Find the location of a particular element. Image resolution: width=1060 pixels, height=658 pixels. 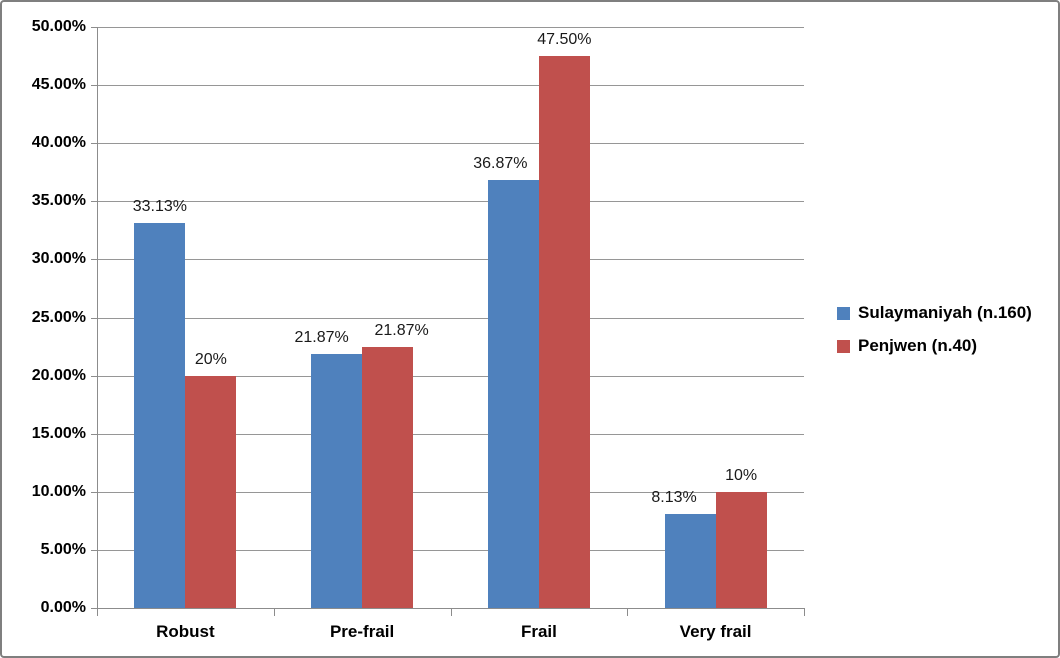

x-axis-category-label: Very frail is located at coordinates (715, 631).